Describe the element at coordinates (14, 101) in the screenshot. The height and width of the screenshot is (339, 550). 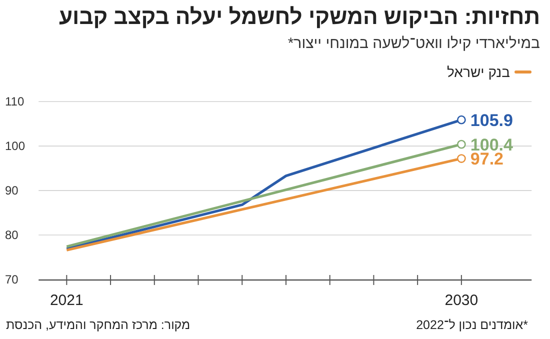
I see `y-tick-label: 110` at that location.